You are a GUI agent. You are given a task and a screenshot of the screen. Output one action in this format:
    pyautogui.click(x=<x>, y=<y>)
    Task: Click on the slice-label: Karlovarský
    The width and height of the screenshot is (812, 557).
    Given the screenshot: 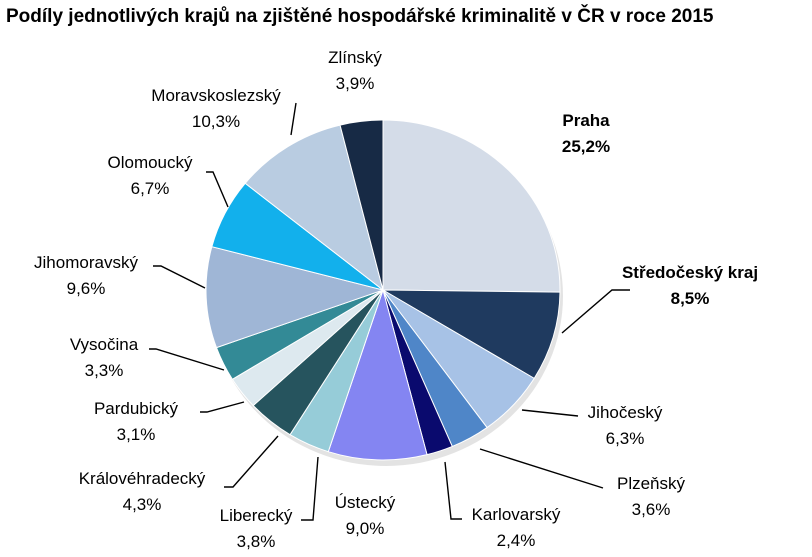 What is the action you would take?
    pyautogui.click(x=516, y=514)
    